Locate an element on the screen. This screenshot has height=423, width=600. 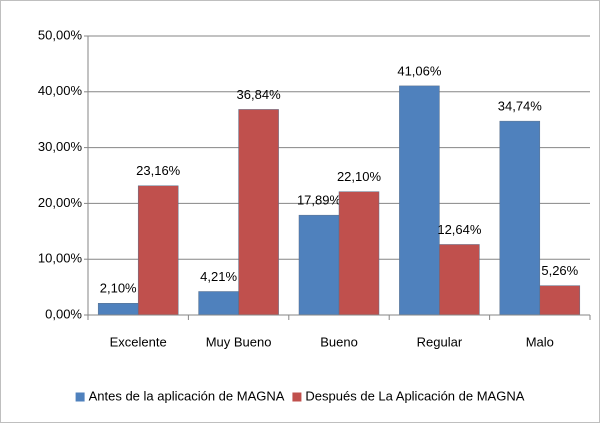
x-tick-label: Bueno is located at coordinates (339, 341).